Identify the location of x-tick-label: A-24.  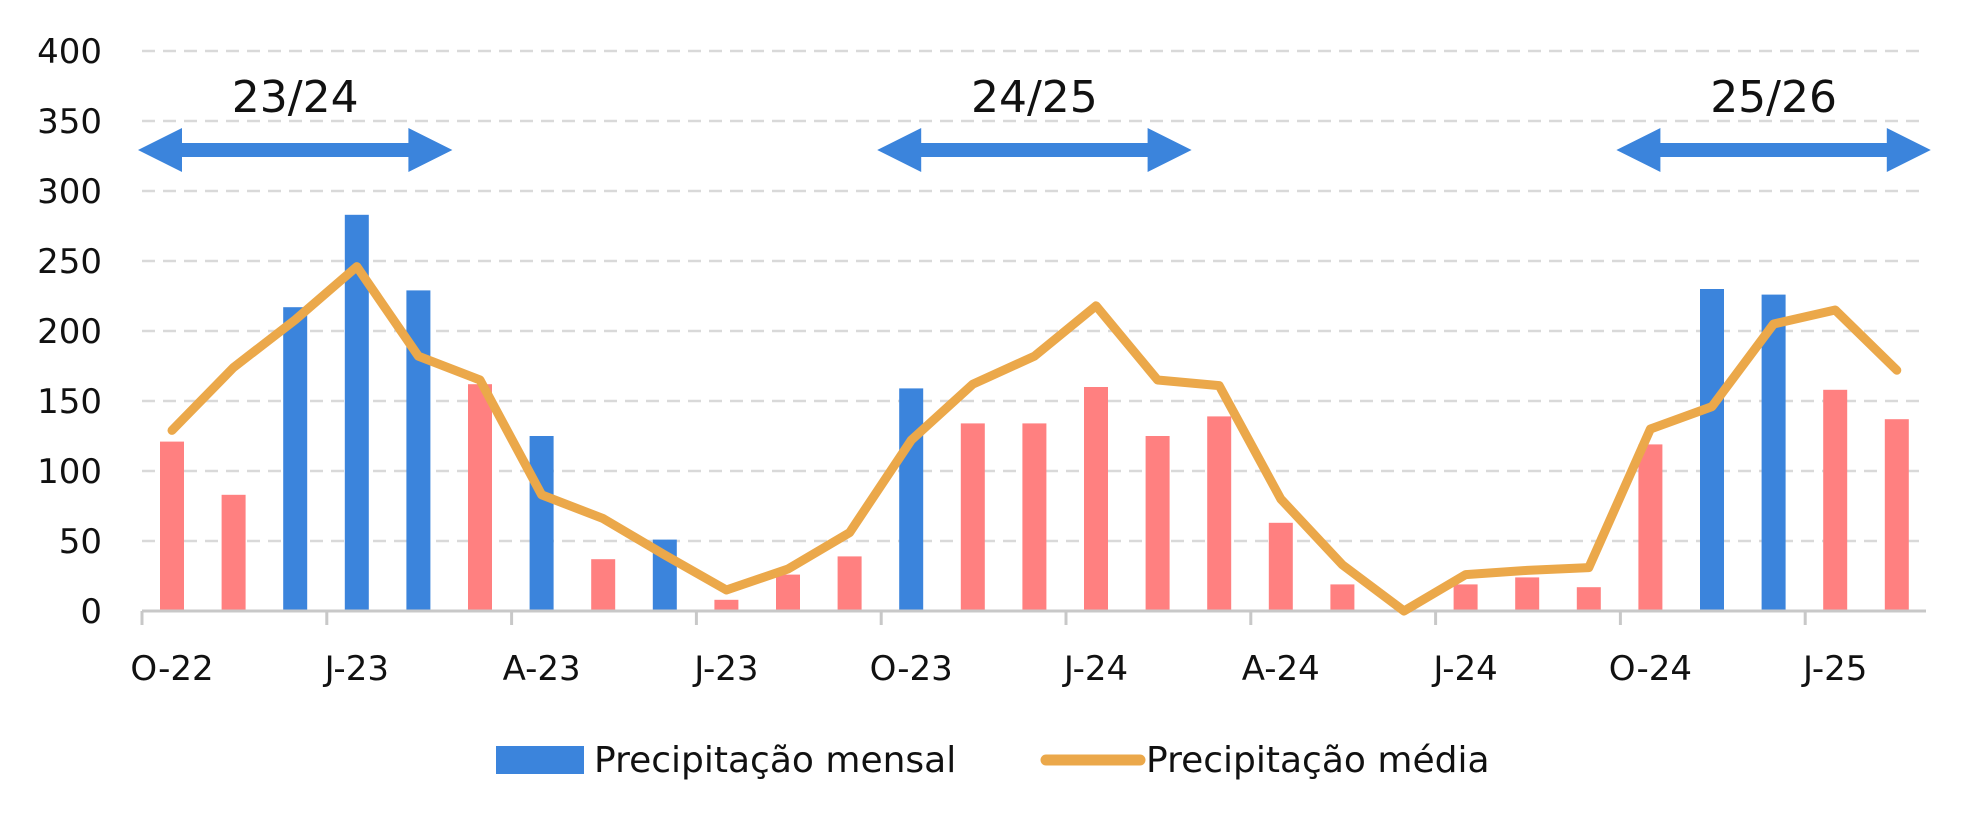
(1281, 669).